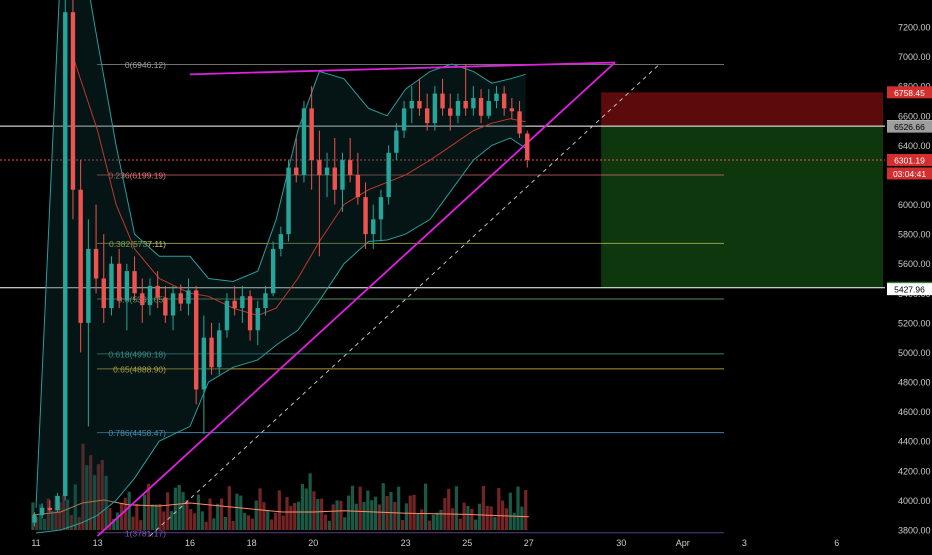 The width and height of the screenshot is (932, 555). I want to click on fib-label: 1(3781.17), so click(145, 533).